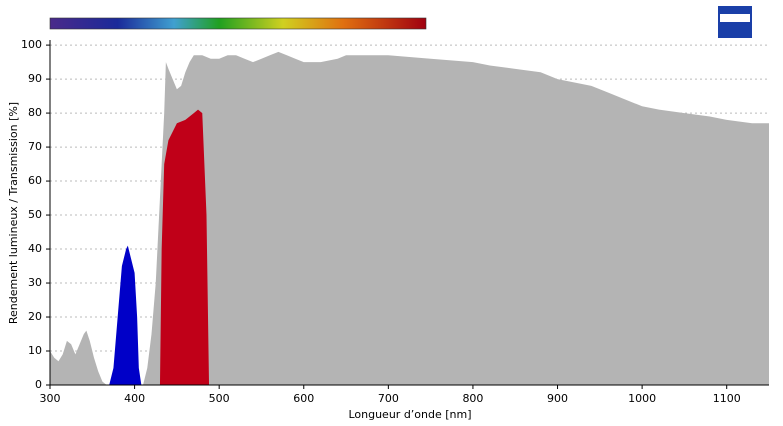 This screenshot has width=783, height=426. I want to click on y-axis-label: Rendement lumineux / Transmission [%], so click(13, 213).